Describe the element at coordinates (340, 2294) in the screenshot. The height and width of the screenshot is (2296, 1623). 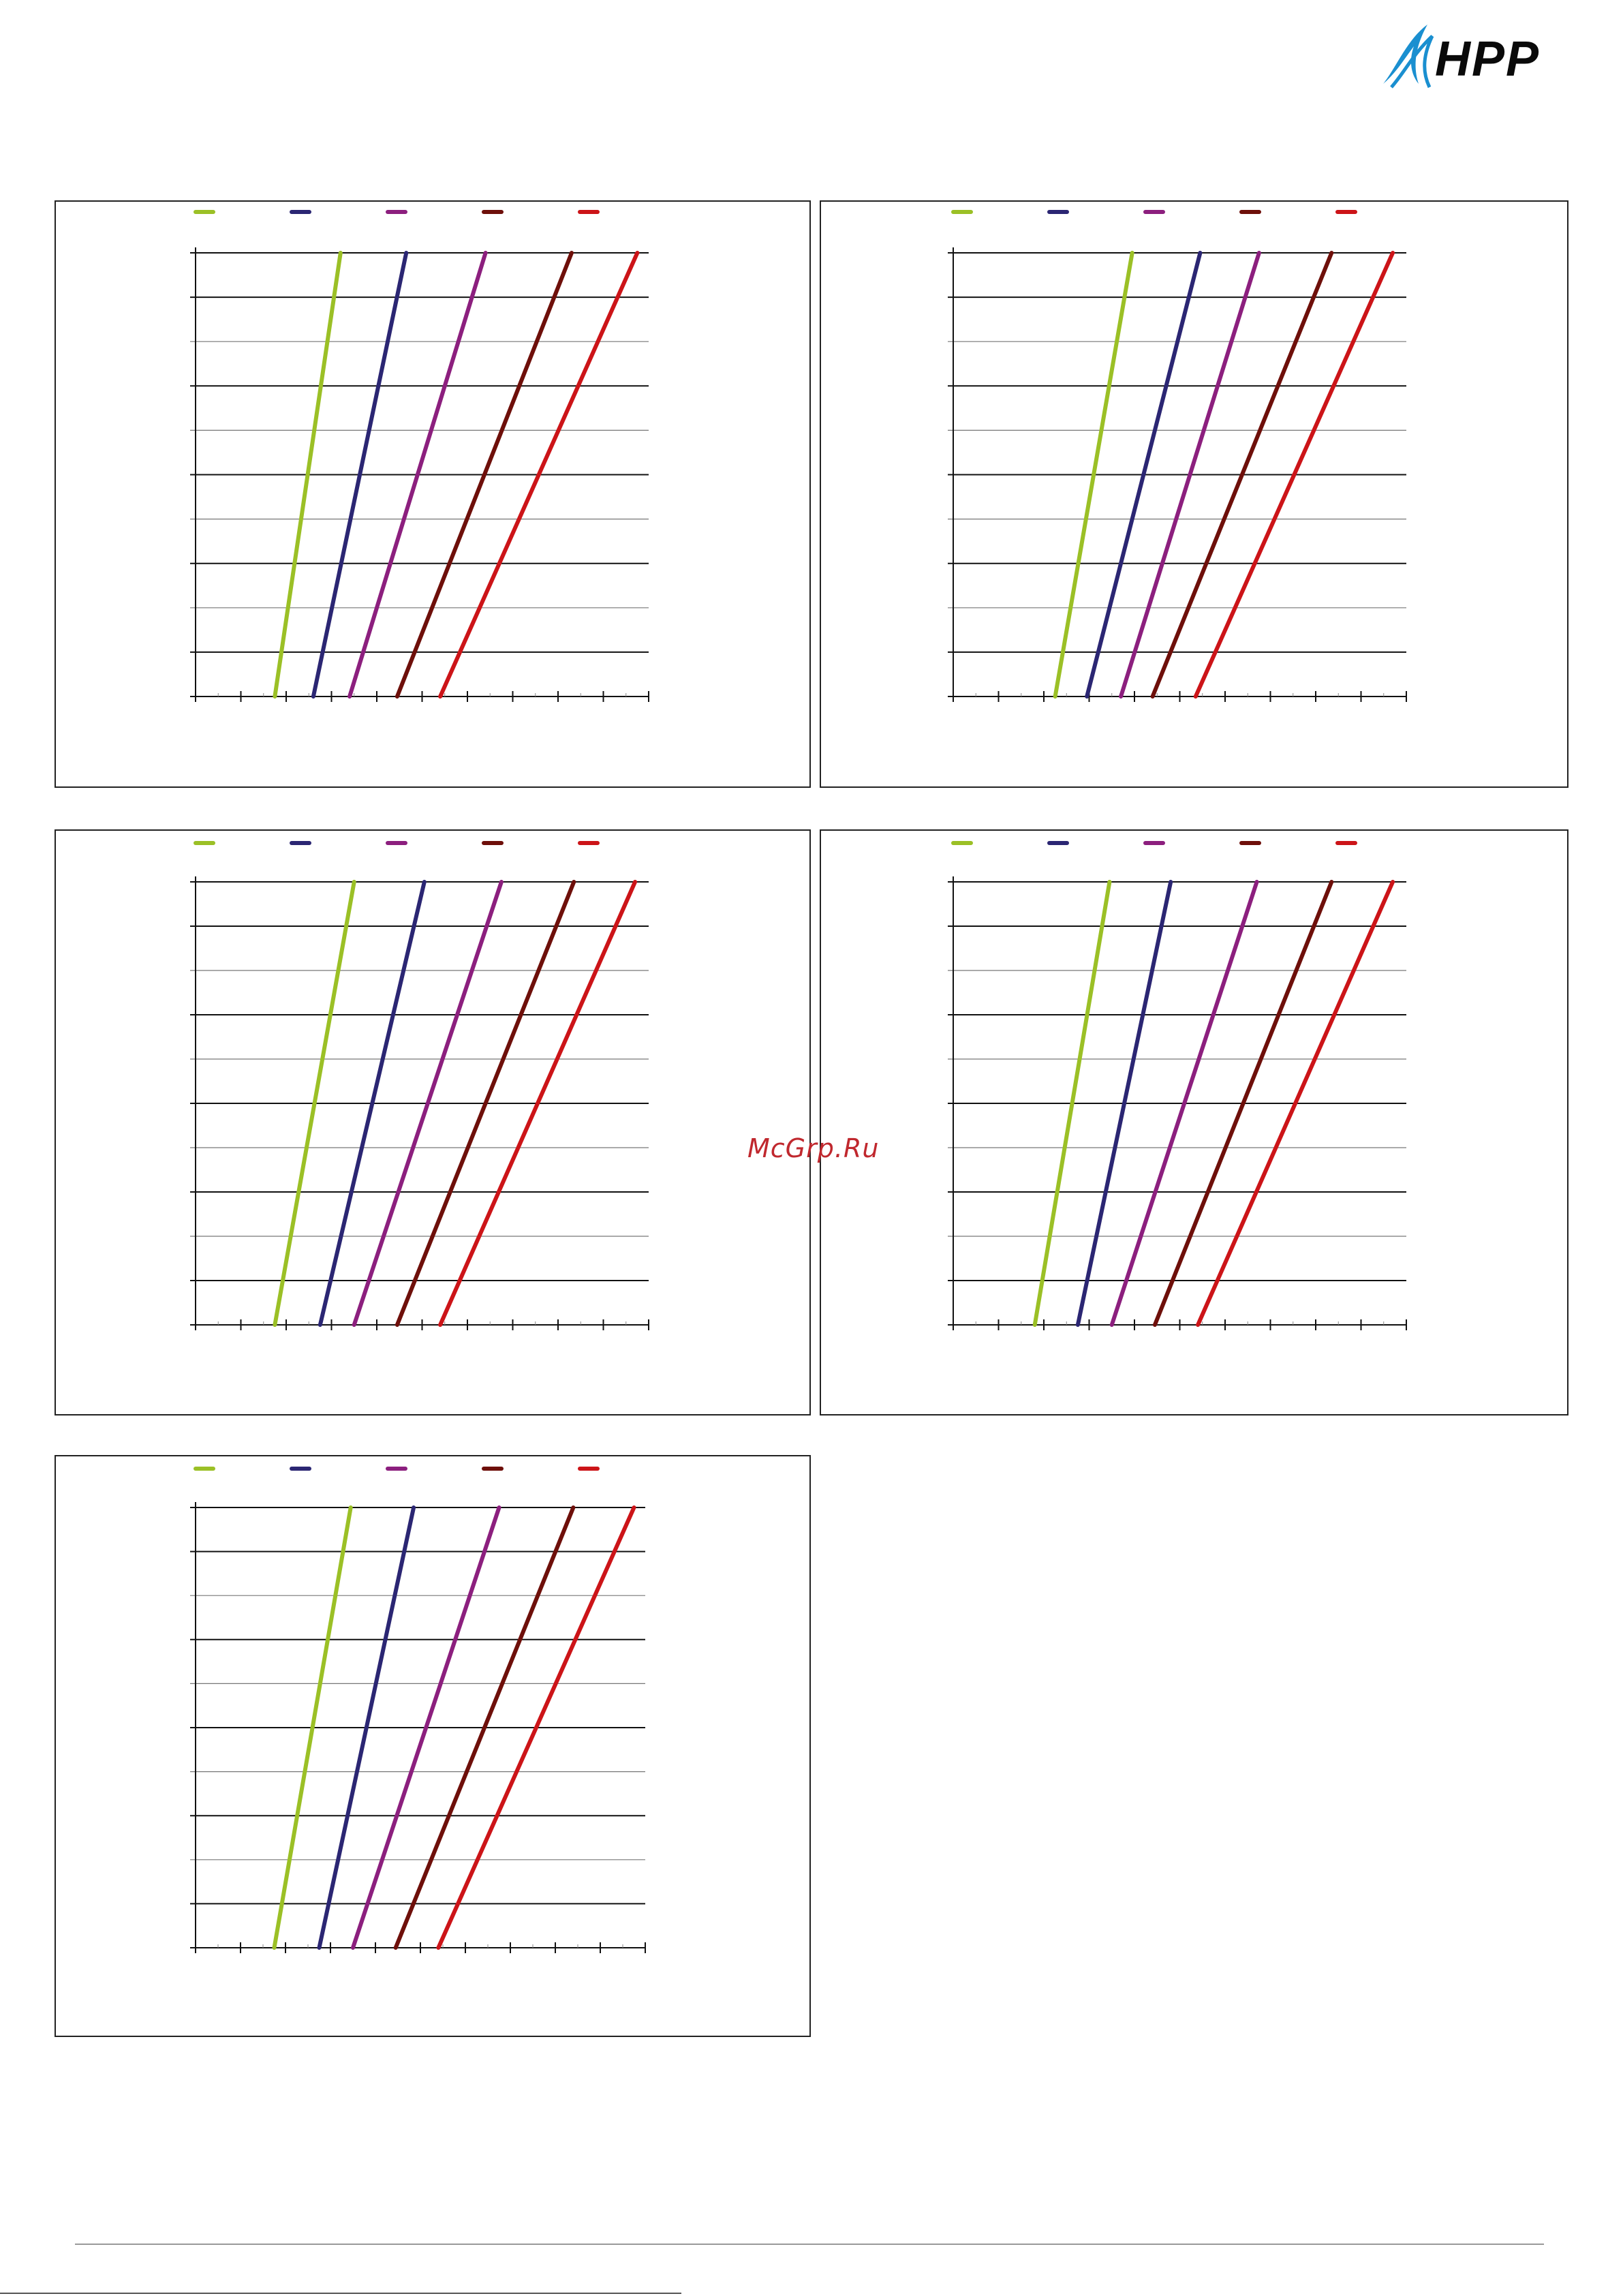
I see `bottom-edge-line` at that location.